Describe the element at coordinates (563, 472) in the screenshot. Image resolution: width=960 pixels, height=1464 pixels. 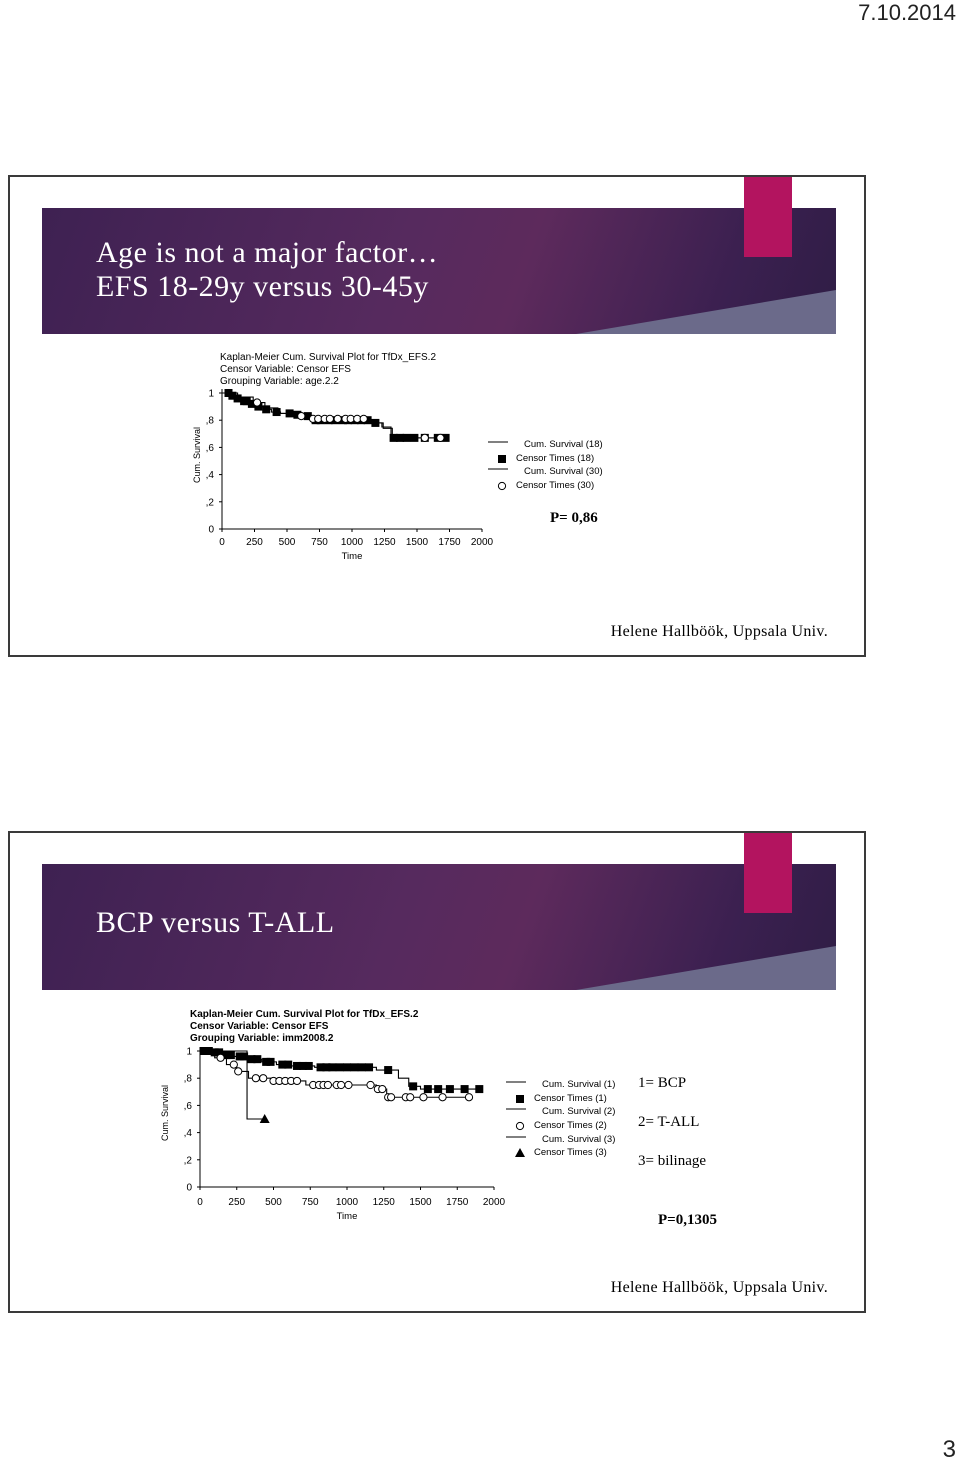
I see `legend-label: Cum. Survival (30)` at that location.